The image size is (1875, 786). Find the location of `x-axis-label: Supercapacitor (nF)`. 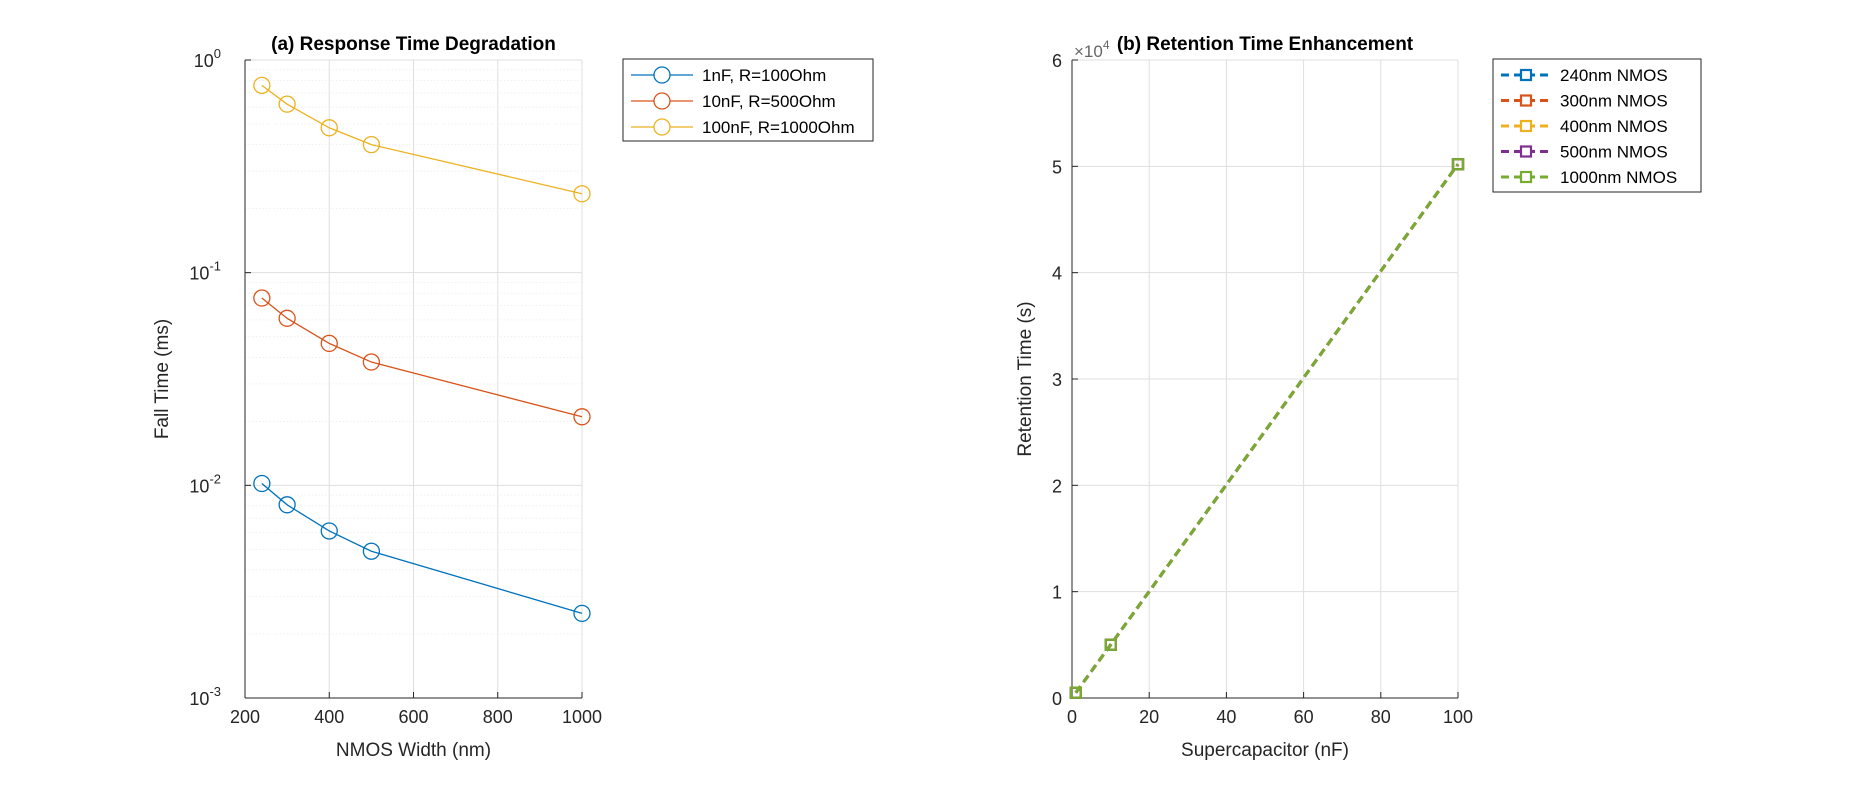

x-axis-label: Supercapacitor (nF) is located at coordinates (1265, 750).